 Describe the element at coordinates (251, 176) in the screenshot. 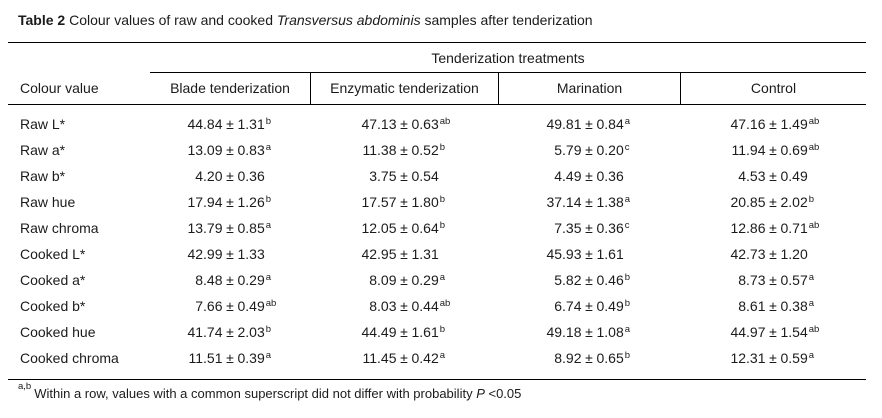

I see `std-error: 0.36` at that location.